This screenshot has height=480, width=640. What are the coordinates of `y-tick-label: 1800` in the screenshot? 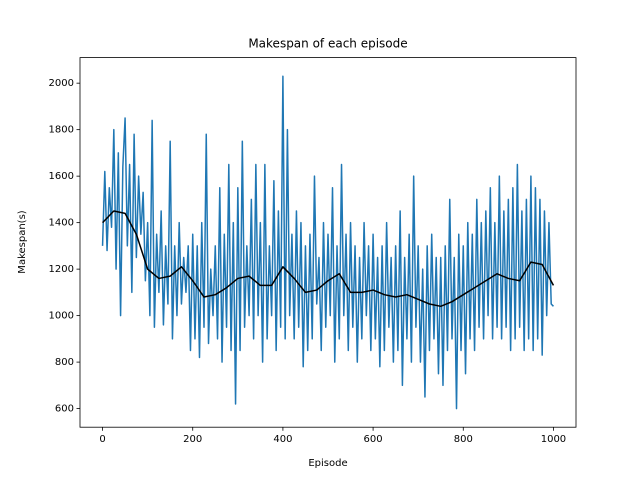 It's located at (61, 130).